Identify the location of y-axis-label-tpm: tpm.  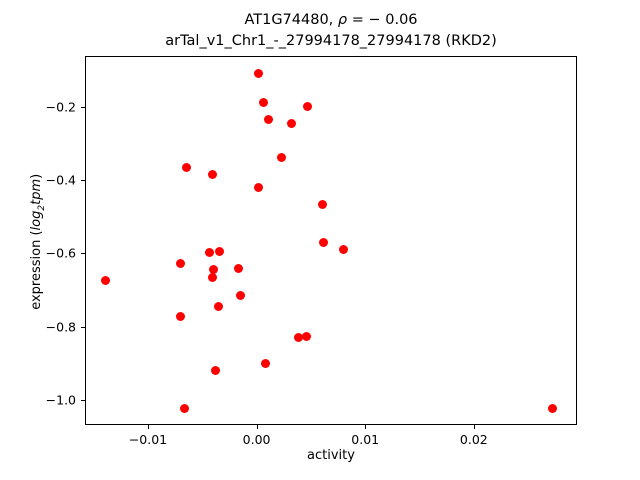
(37, 191).